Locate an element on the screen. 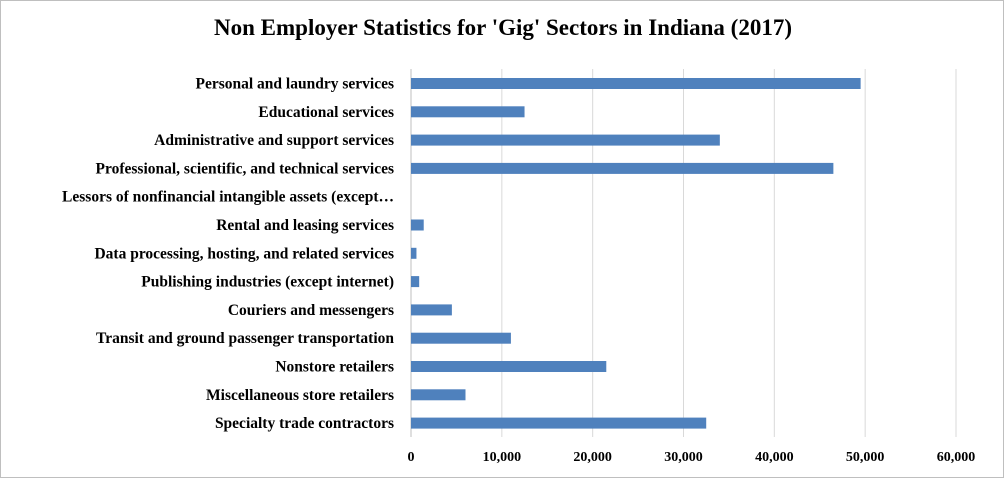  category-label: Nonstore retailers is located at coordinates (334, 367).